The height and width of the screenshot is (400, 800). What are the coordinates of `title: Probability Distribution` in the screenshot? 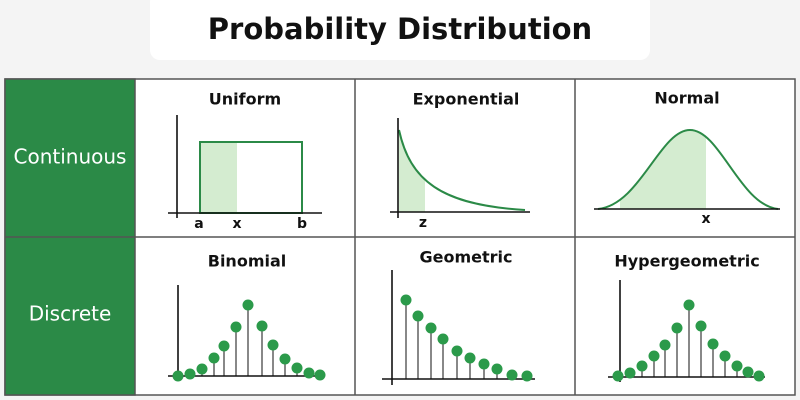 It's located at (400, 29).